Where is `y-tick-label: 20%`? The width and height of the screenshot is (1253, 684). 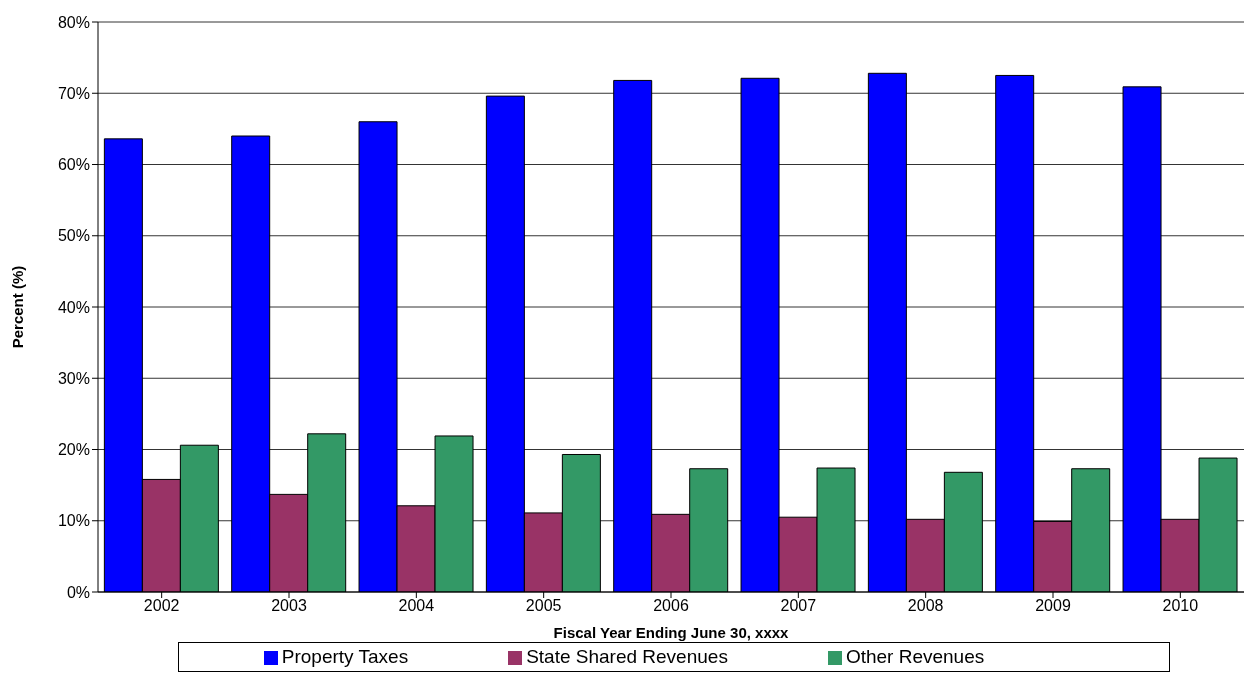 y-tick-label: 20% is located at coordinates (73, 450).